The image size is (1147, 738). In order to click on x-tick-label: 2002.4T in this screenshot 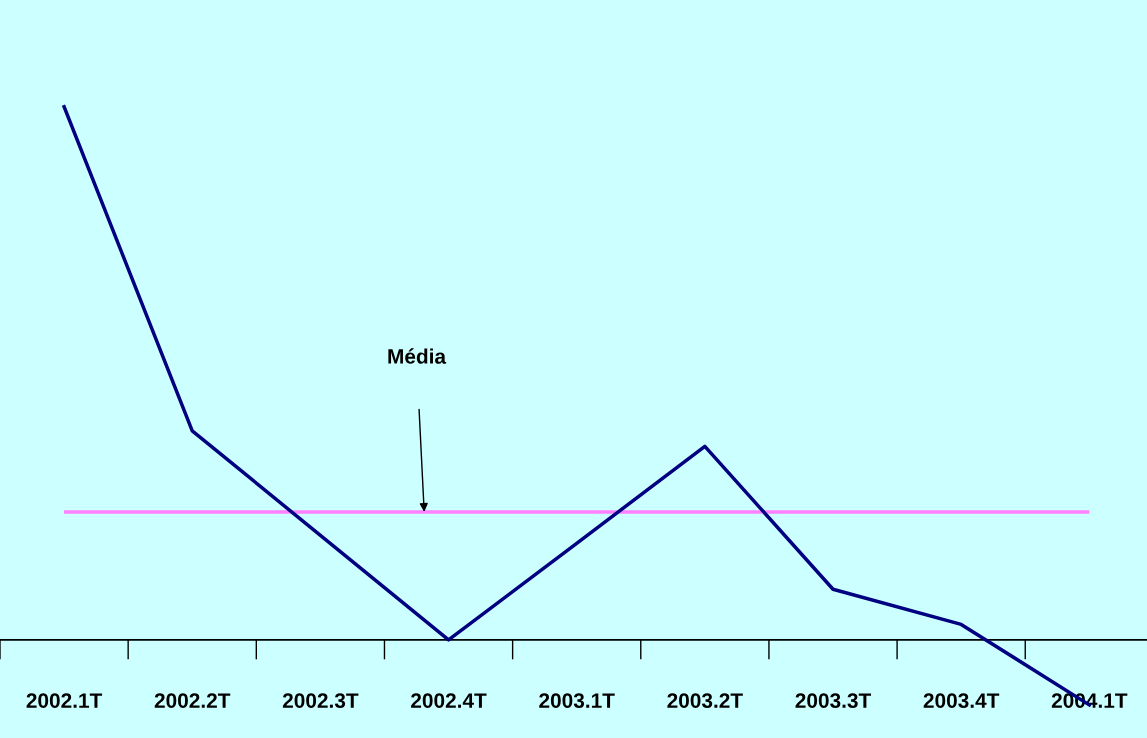, I will do `click(449, 700)`.